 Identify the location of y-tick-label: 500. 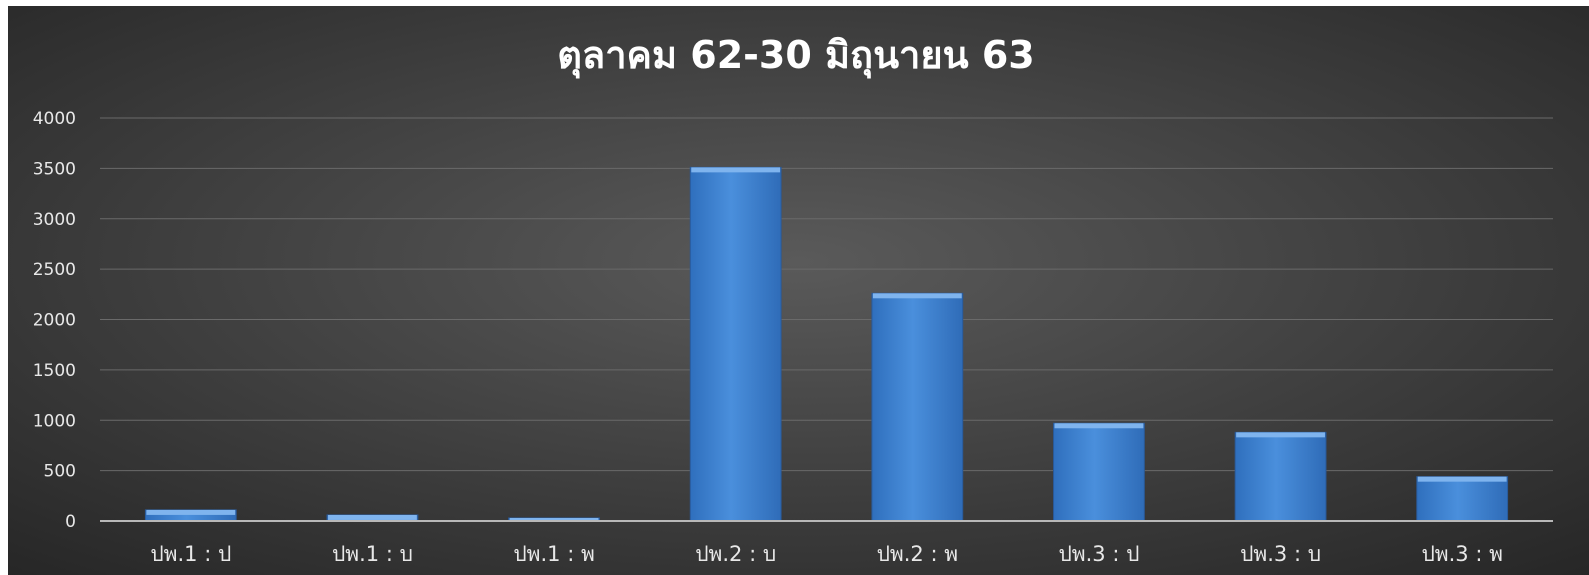
(60, 472).